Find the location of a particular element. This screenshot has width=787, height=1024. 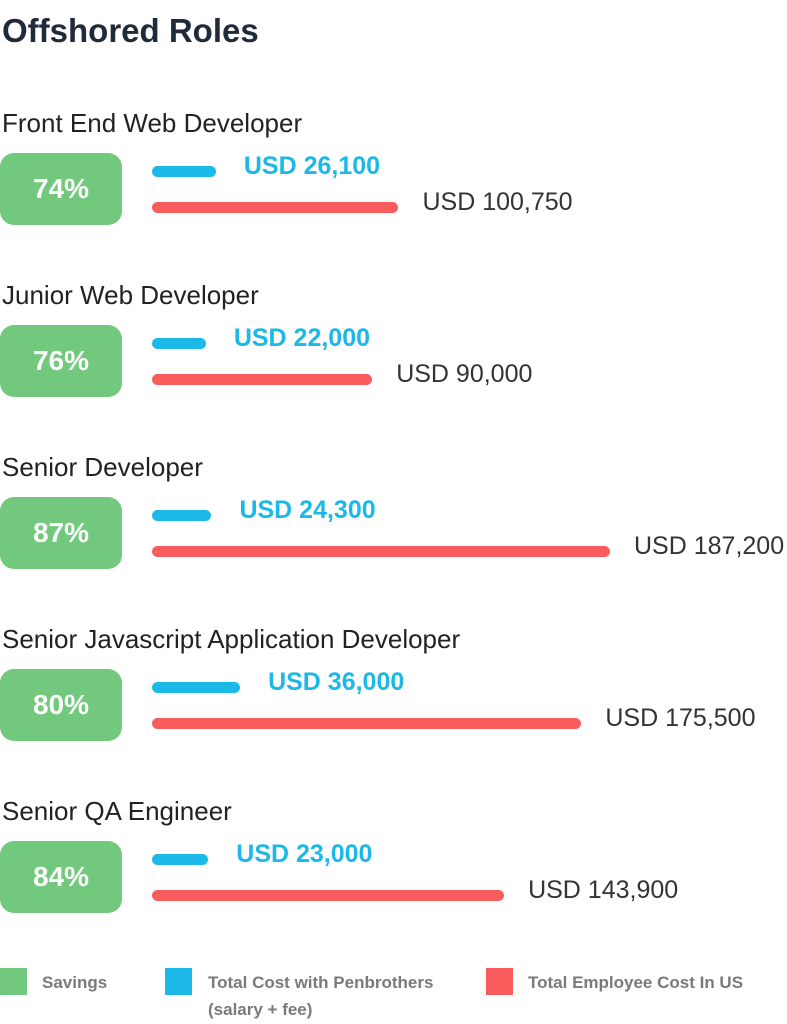

value-label: USD 24,300 is located at coordinates (307, 510).